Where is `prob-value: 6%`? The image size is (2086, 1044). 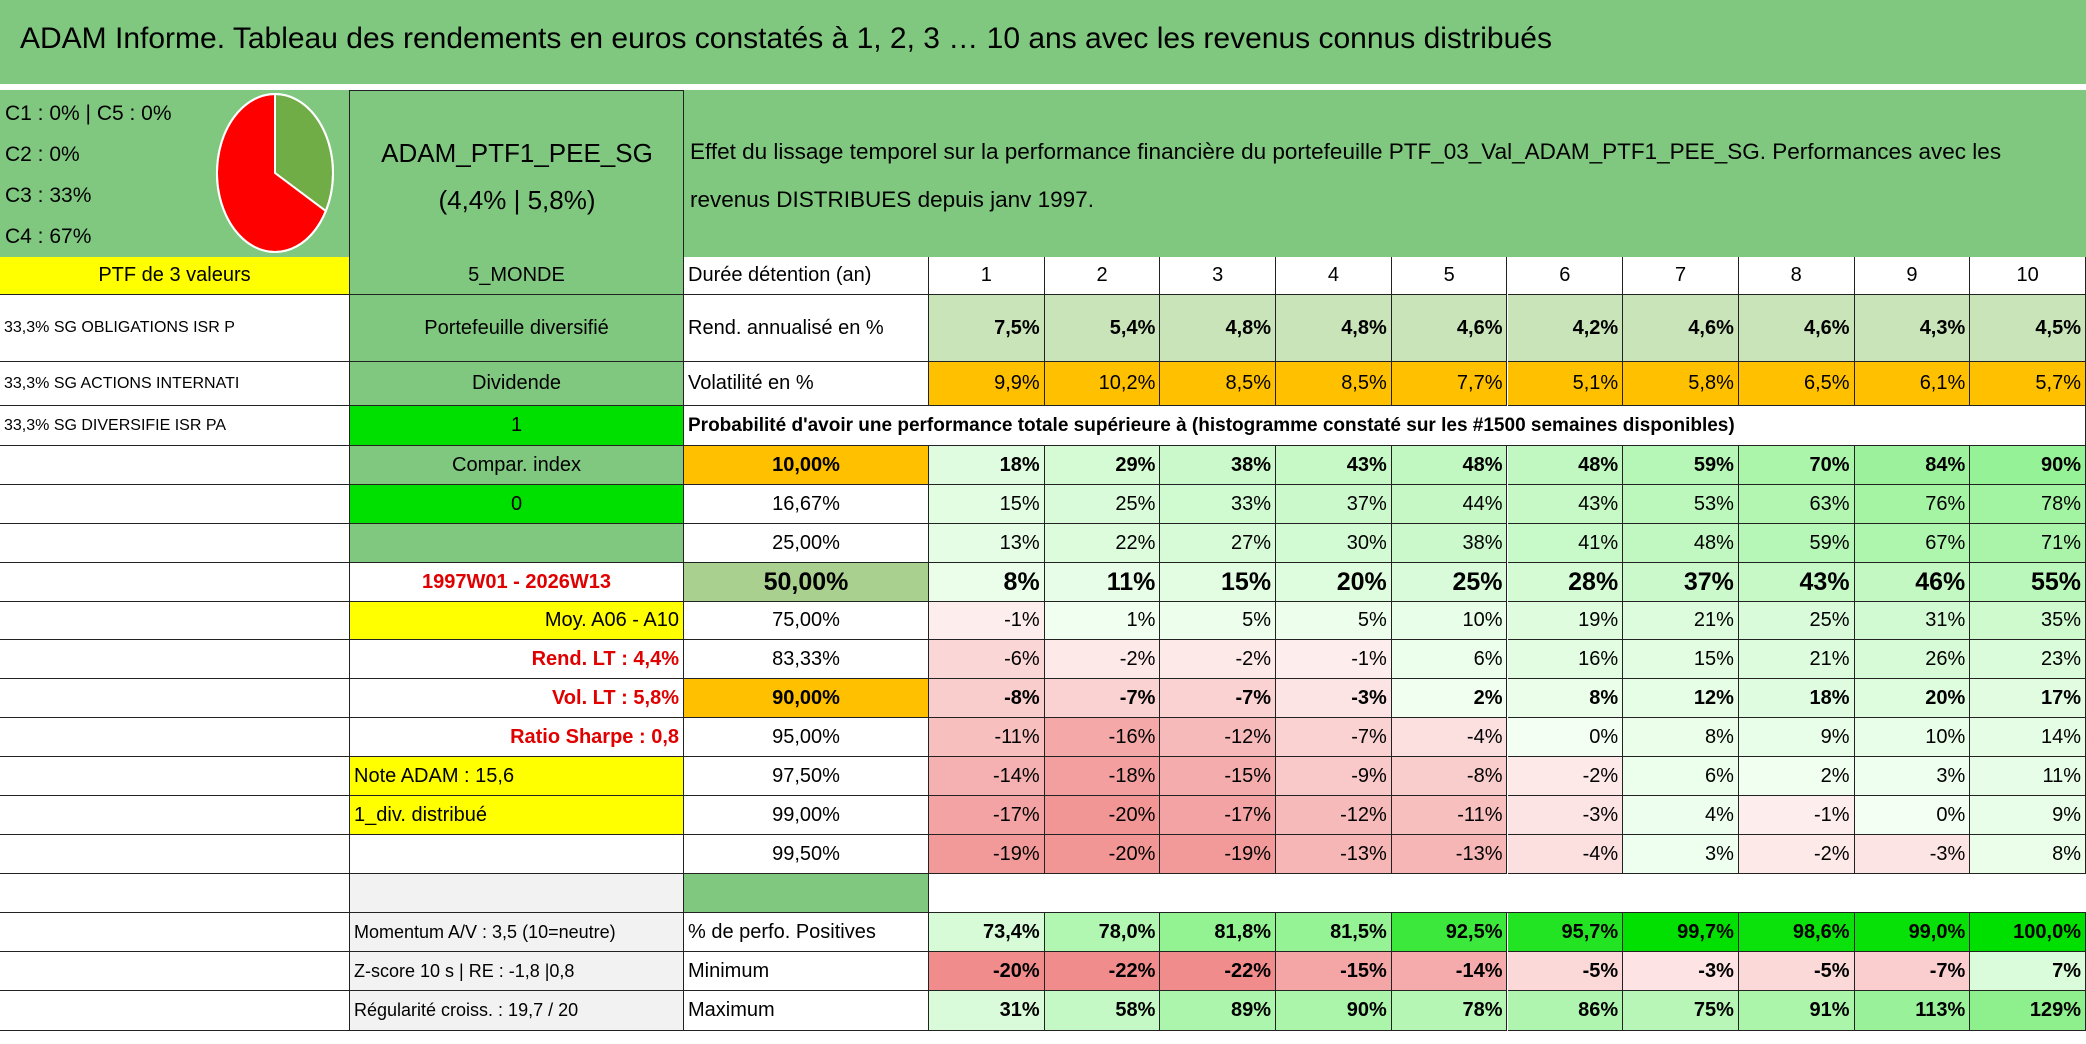 prob-value: 6% is located at coordinates (1449, 659).